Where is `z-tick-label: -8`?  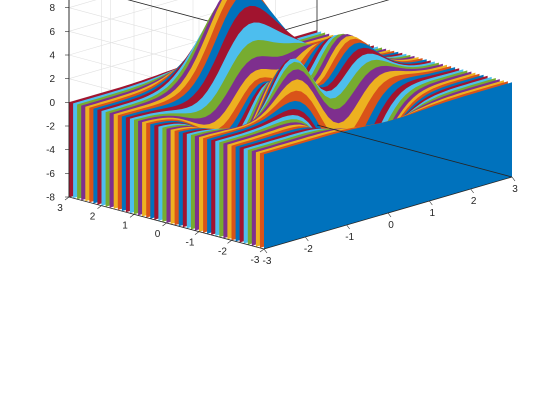 z-tick-label: -8 is located at coordinates (50, 198).